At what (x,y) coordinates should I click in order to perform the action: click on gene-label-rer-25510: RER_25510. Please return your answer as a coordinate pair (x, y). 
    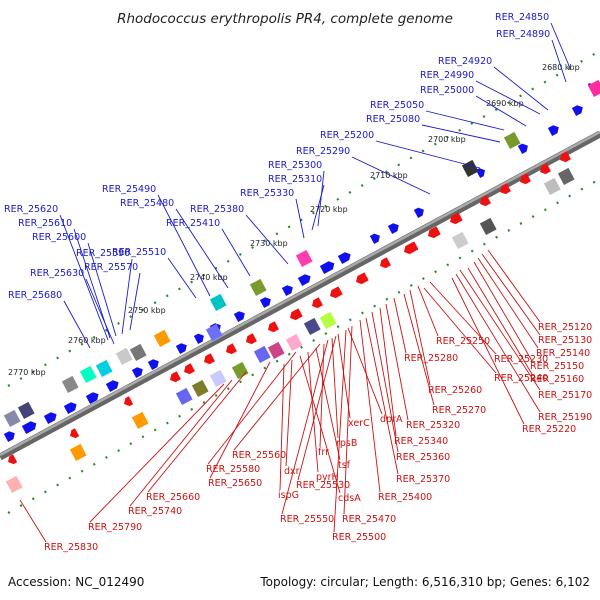
    Looking at the image, I should click on (139, 252).